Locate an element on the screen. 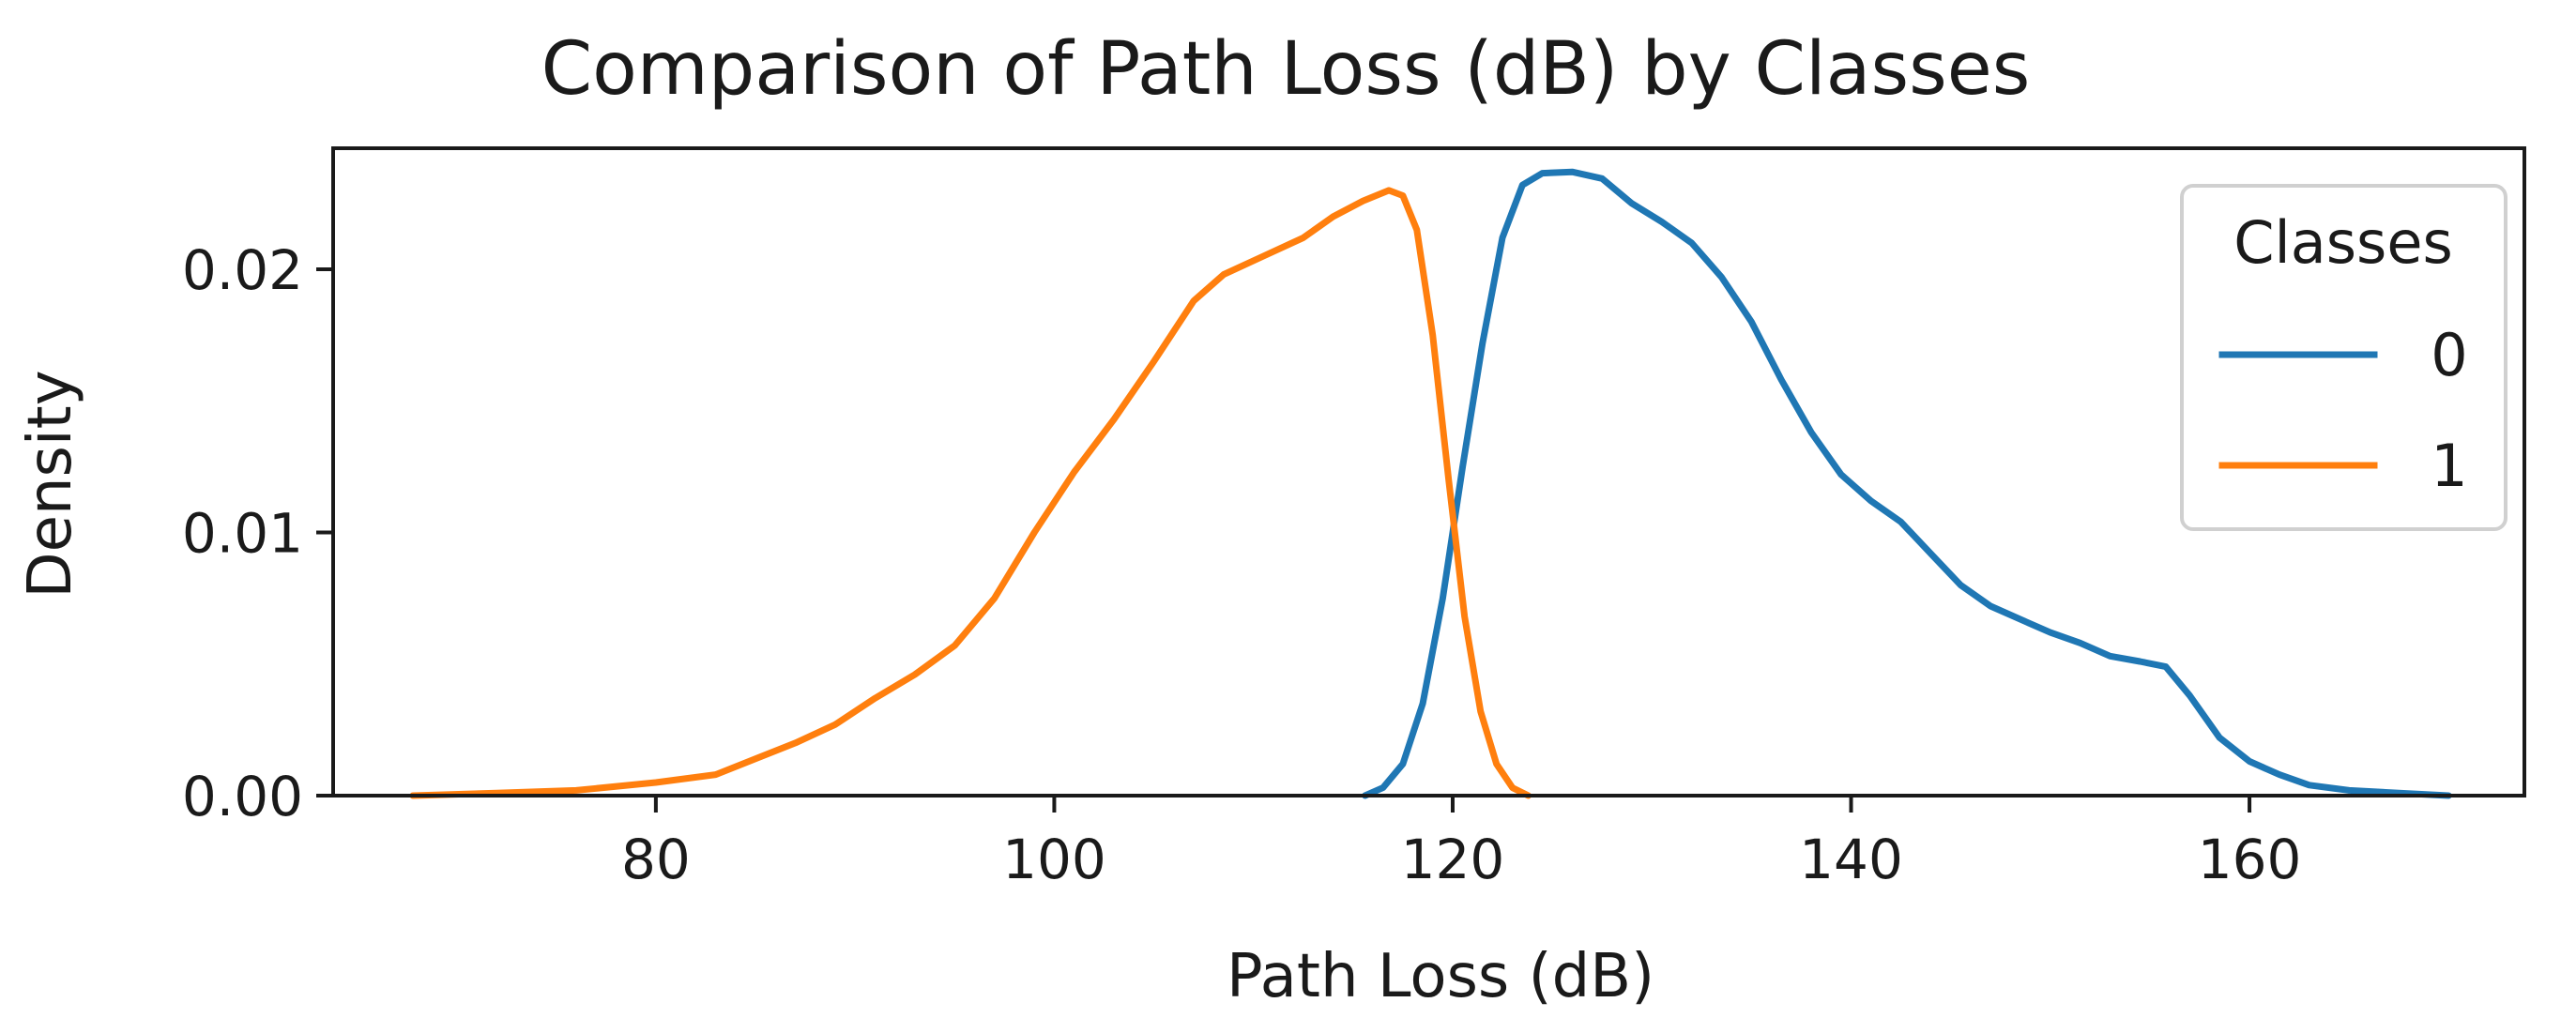 The image size is (2576, 1033). x-tick-label: 80 is located at coordinates (656, 860).